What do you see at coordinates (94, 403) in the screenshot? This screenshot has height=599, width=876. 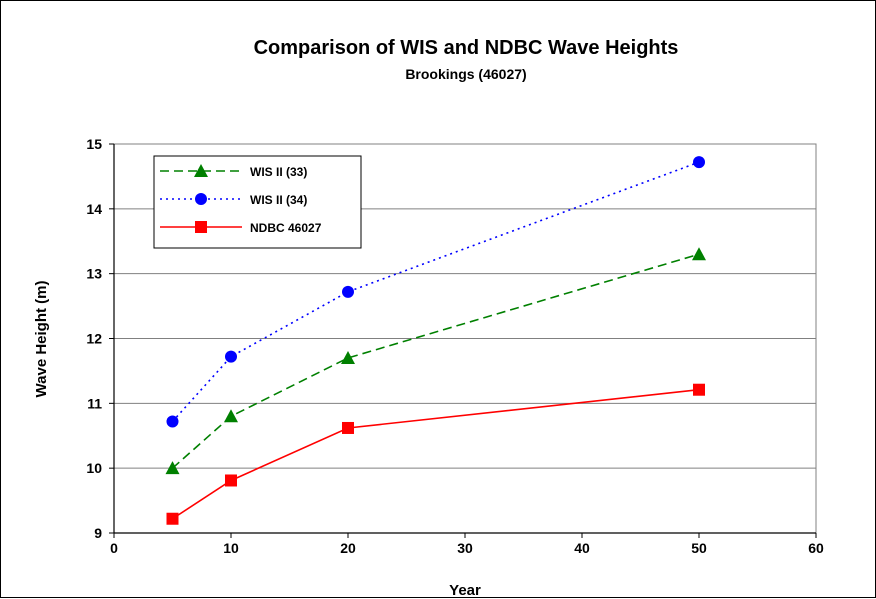 I see `y-tick-label: 11` at bounding box center [94, 403].